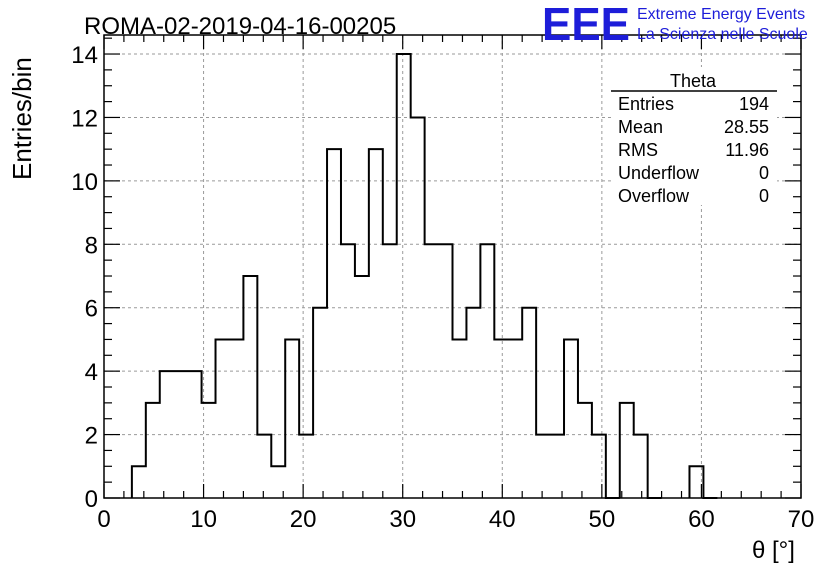  Describe the element at coordinates (84, 277) in the screenshot. I see `y-tick-labels: 0 2 4 6 8 10 12 14` at that location.